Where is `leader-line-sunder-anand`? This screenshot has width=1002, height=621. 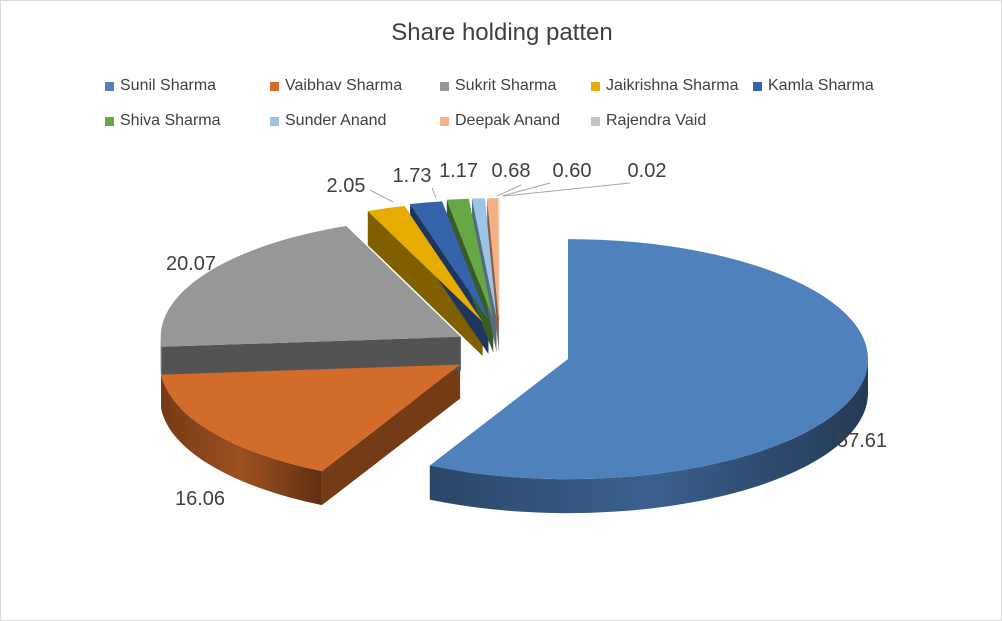
leader-line-sunder-anand is located at coordinates (509, 190).